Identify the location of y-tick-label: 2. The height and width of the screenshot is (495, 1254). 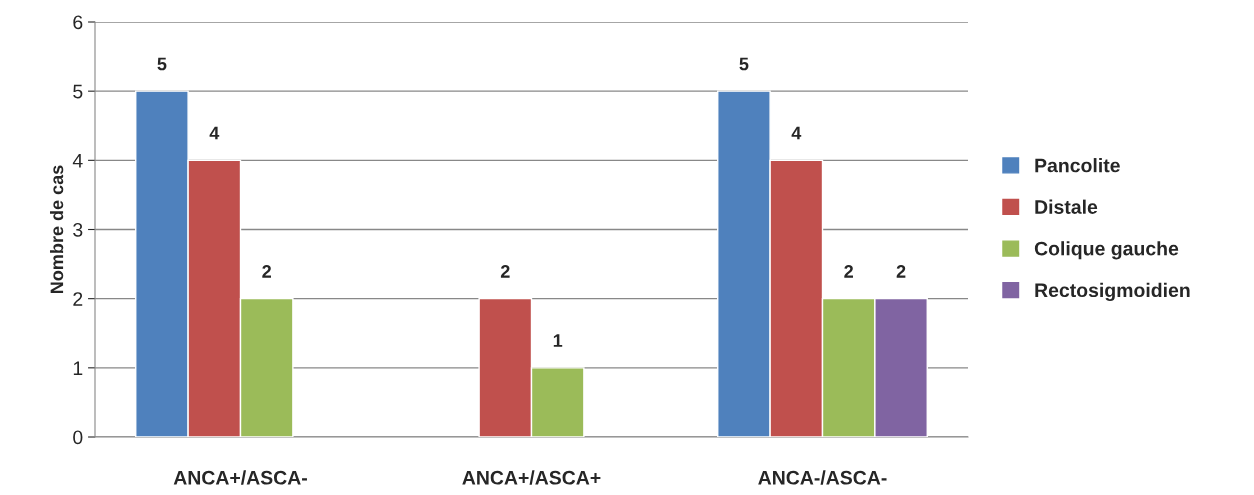
(78, 299).